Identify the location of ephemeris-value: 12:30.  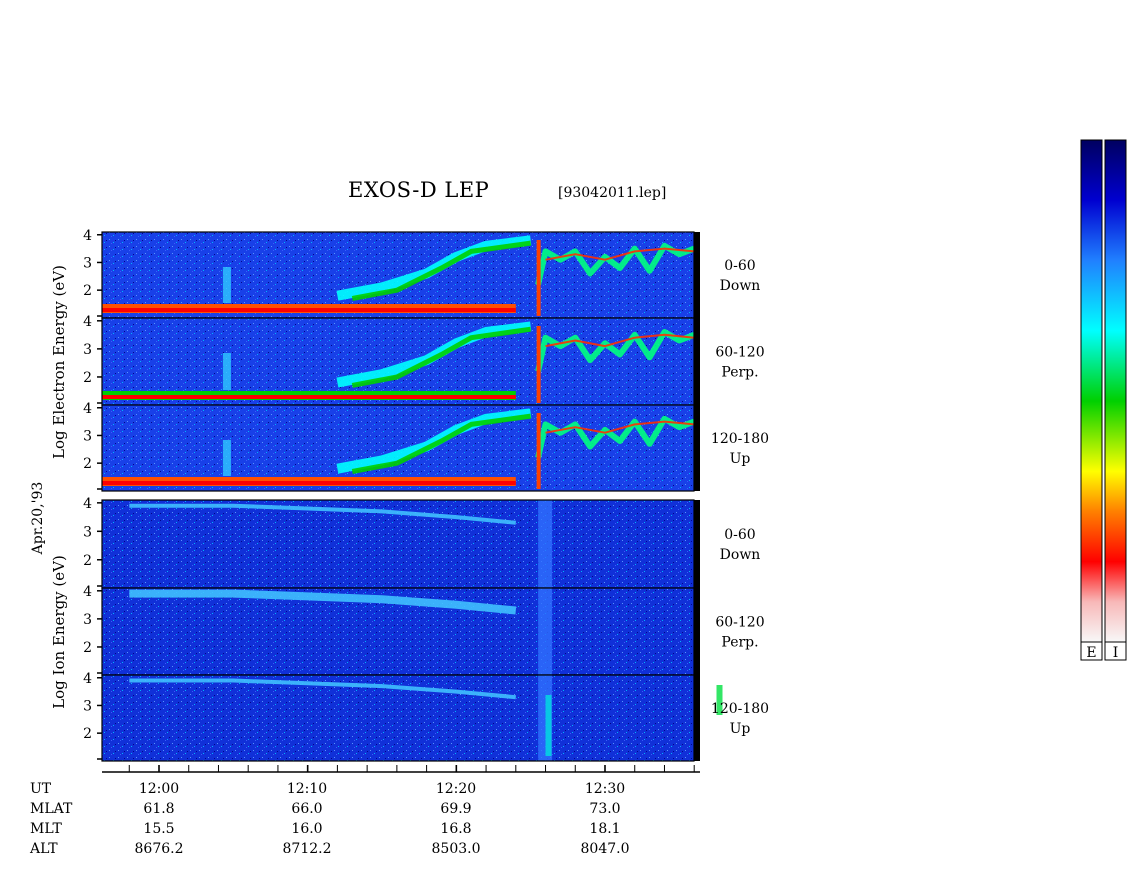
(605, 789).